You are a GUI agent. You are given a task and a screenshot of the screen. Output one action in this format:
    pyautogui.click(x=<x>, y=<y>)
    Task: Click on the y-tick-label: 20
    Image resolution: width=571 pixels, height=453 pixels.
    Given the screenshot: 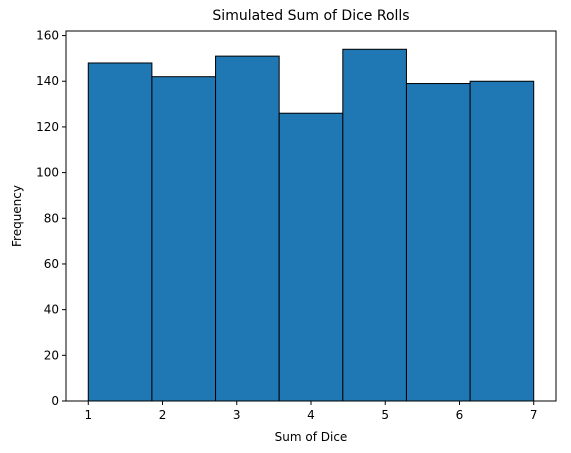 What is the action you would take?
    pyautogui.click(x=51, y=355)
    